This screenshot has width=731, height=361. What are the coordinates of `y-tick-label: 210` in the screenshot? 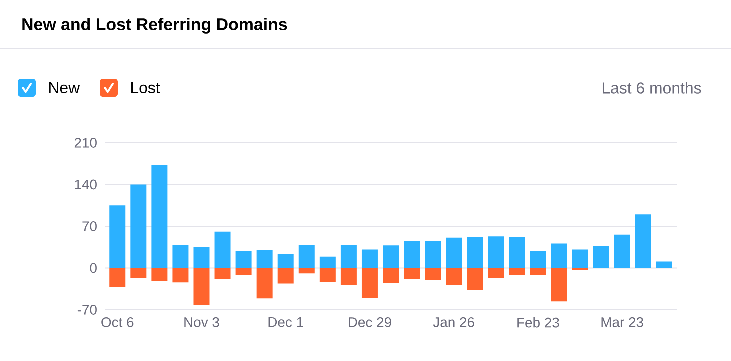 It's located at (85, 143).